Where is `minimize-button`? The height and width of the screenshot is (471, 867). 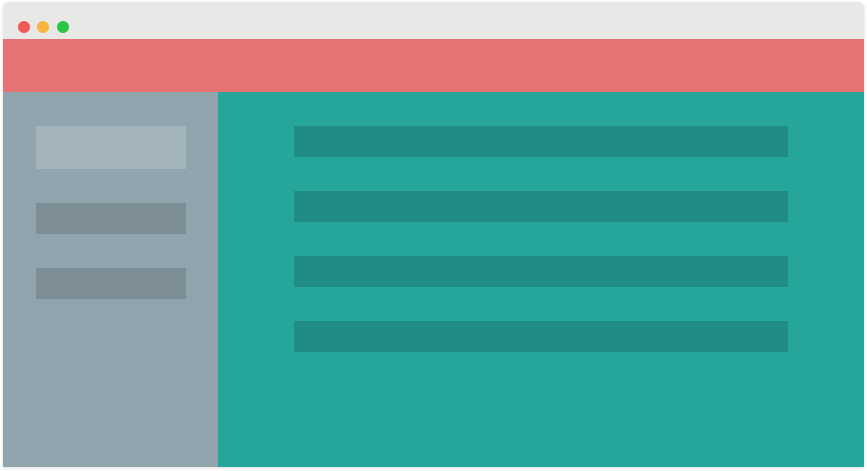
minimize-button is located at coordinates (43, 27).